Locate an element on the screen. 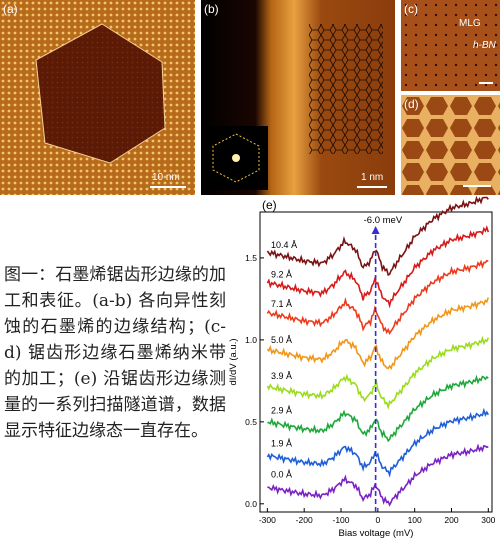  series-label: 9.2 Å is located at coordinates (281, 275).